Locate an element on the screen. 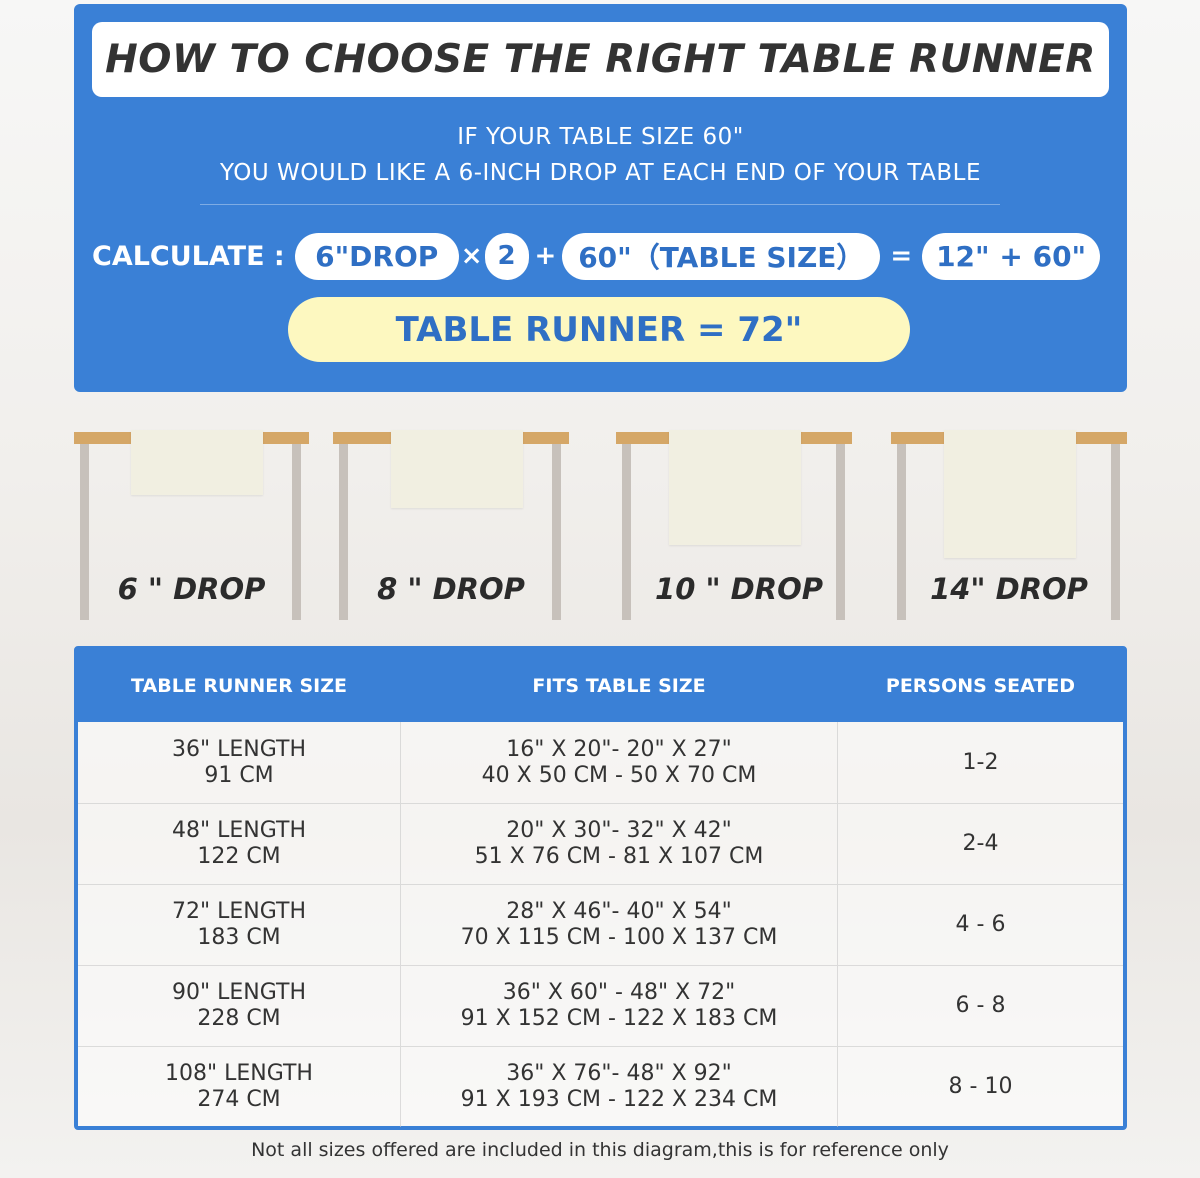  persons-cell: 1-2 is located at coordinates (980, 762).